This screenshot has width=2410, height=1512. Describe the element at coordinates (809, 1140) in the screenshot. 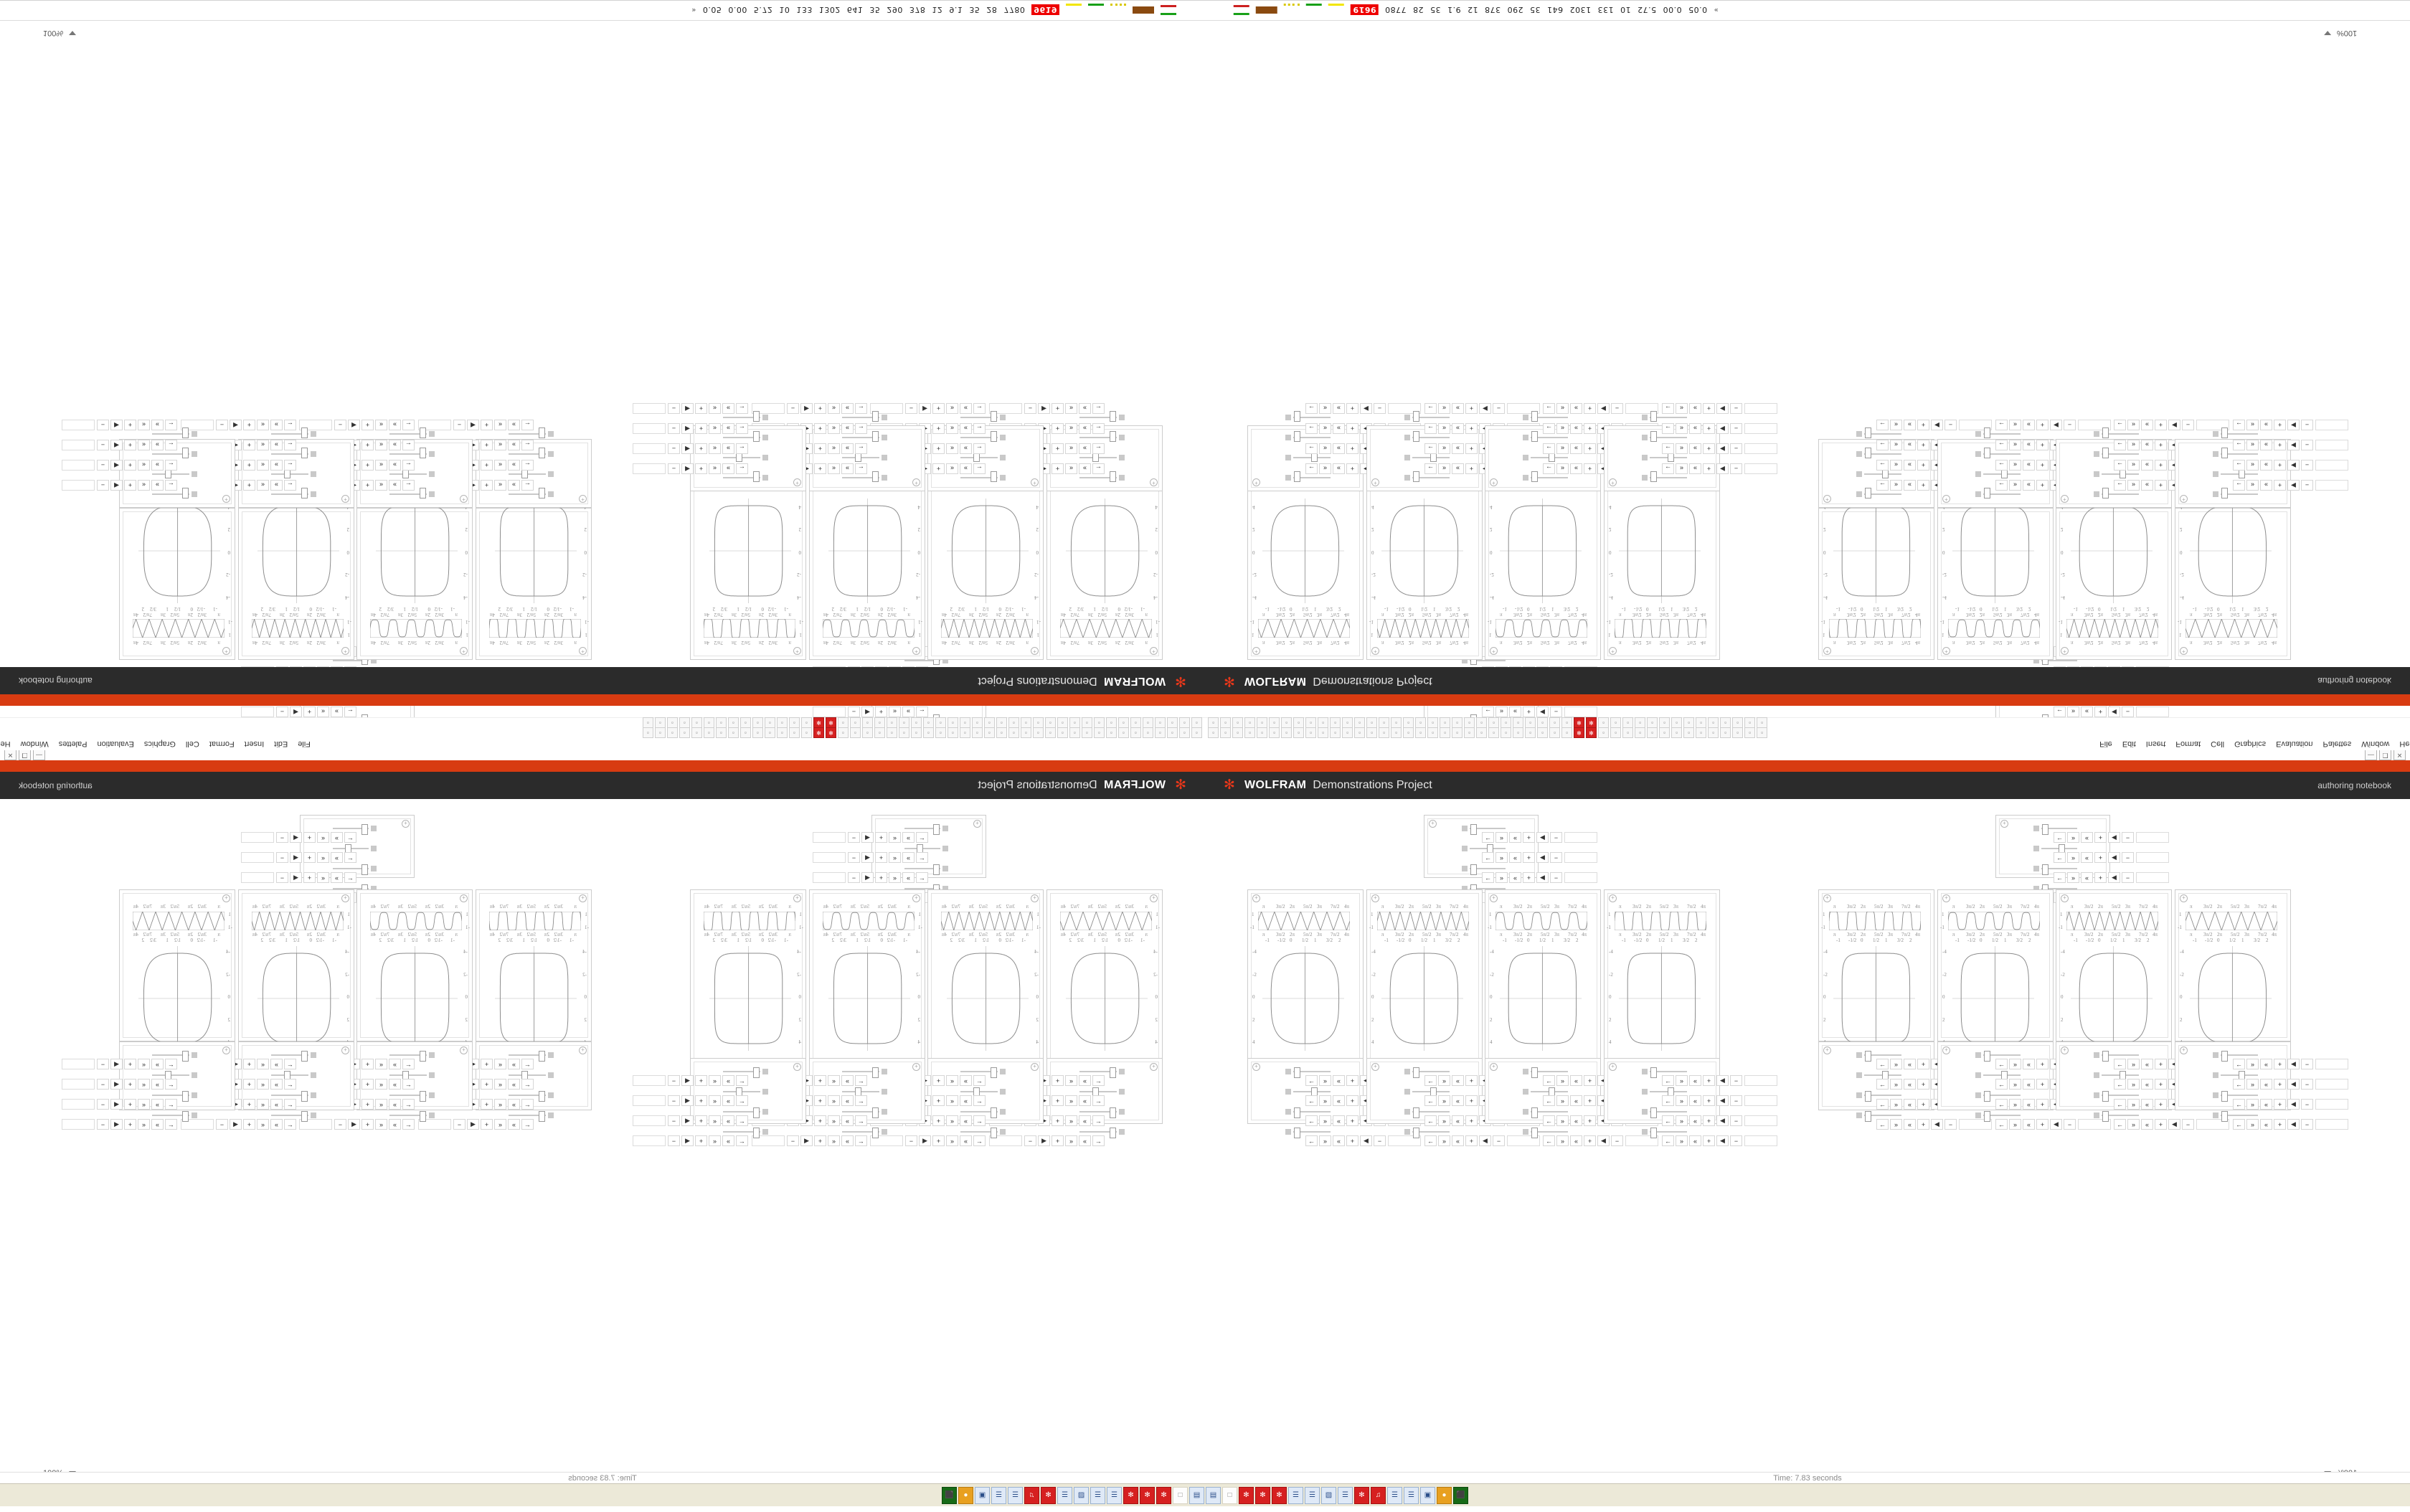

I see `manipulate-button-row-L02-3: ←» «+ ◀ −` at that location.